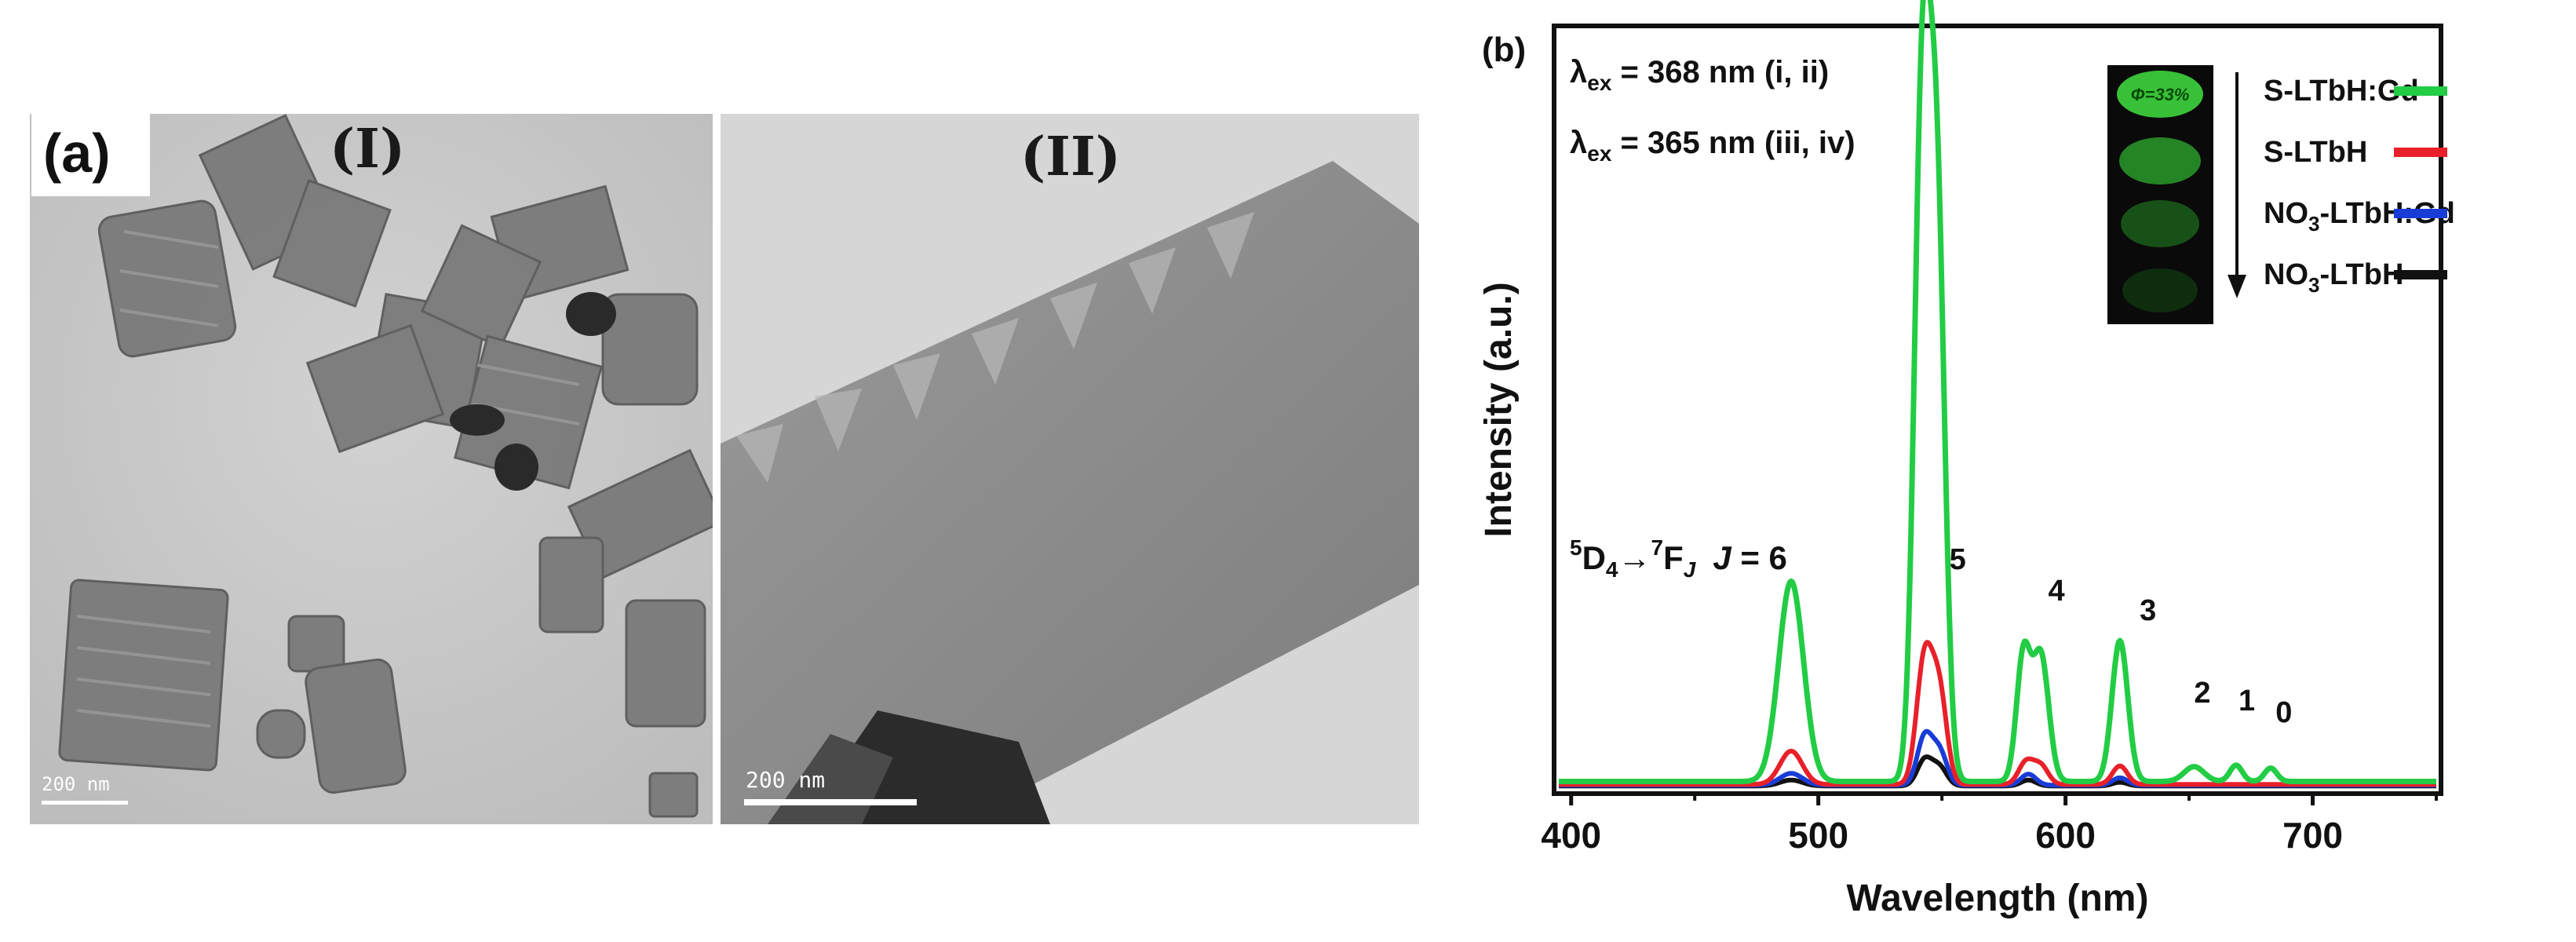 The height and width of the screenshot is (942, 2576). Describe the element at coordinates (1070, 157) in the screenshot. I see `tem-image-ii-title: (II)` at that location.